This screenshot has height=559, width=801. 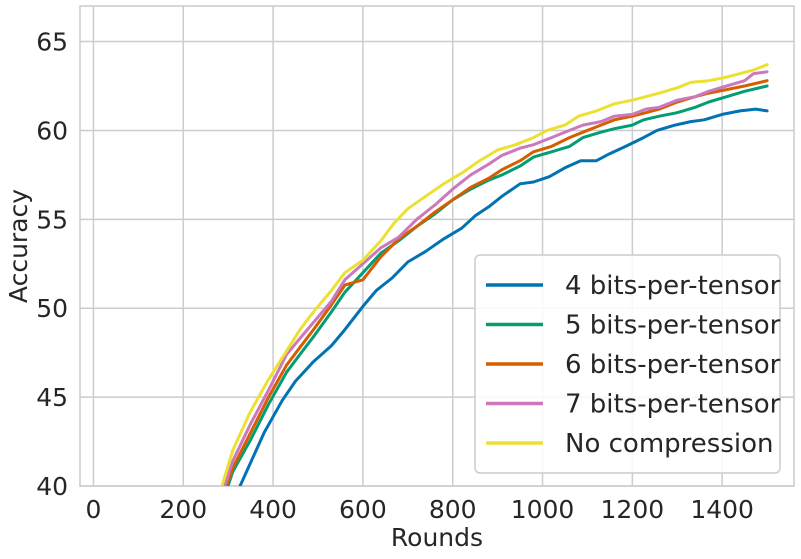 What do you see at coordinates (94, 509) in the screenshot?
I see `x-tick-label: 0` at bounding box center [94, 509].